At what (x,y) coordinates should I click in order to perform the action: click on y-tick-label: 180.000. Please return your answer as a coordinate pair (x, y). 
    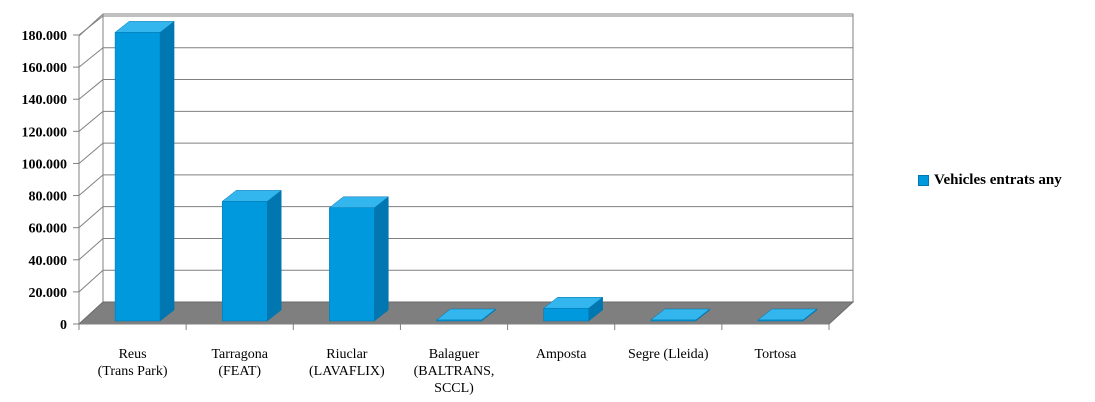
    Looking at the image, I should click on (45, 36).